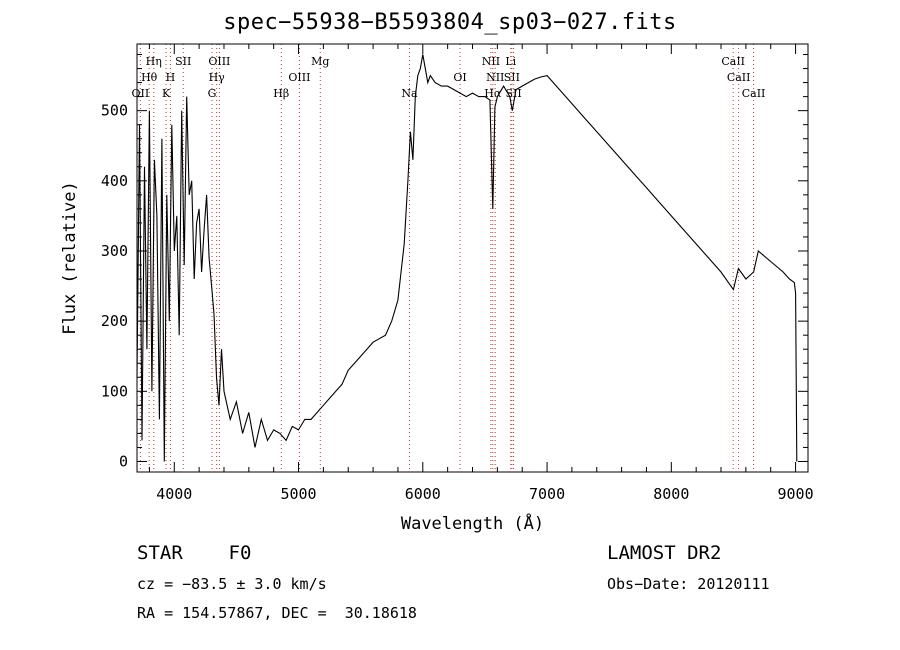 The height and width of the screenshot is (650, 900). I want to click on x-tick-label: 5000, so click(298, 494).